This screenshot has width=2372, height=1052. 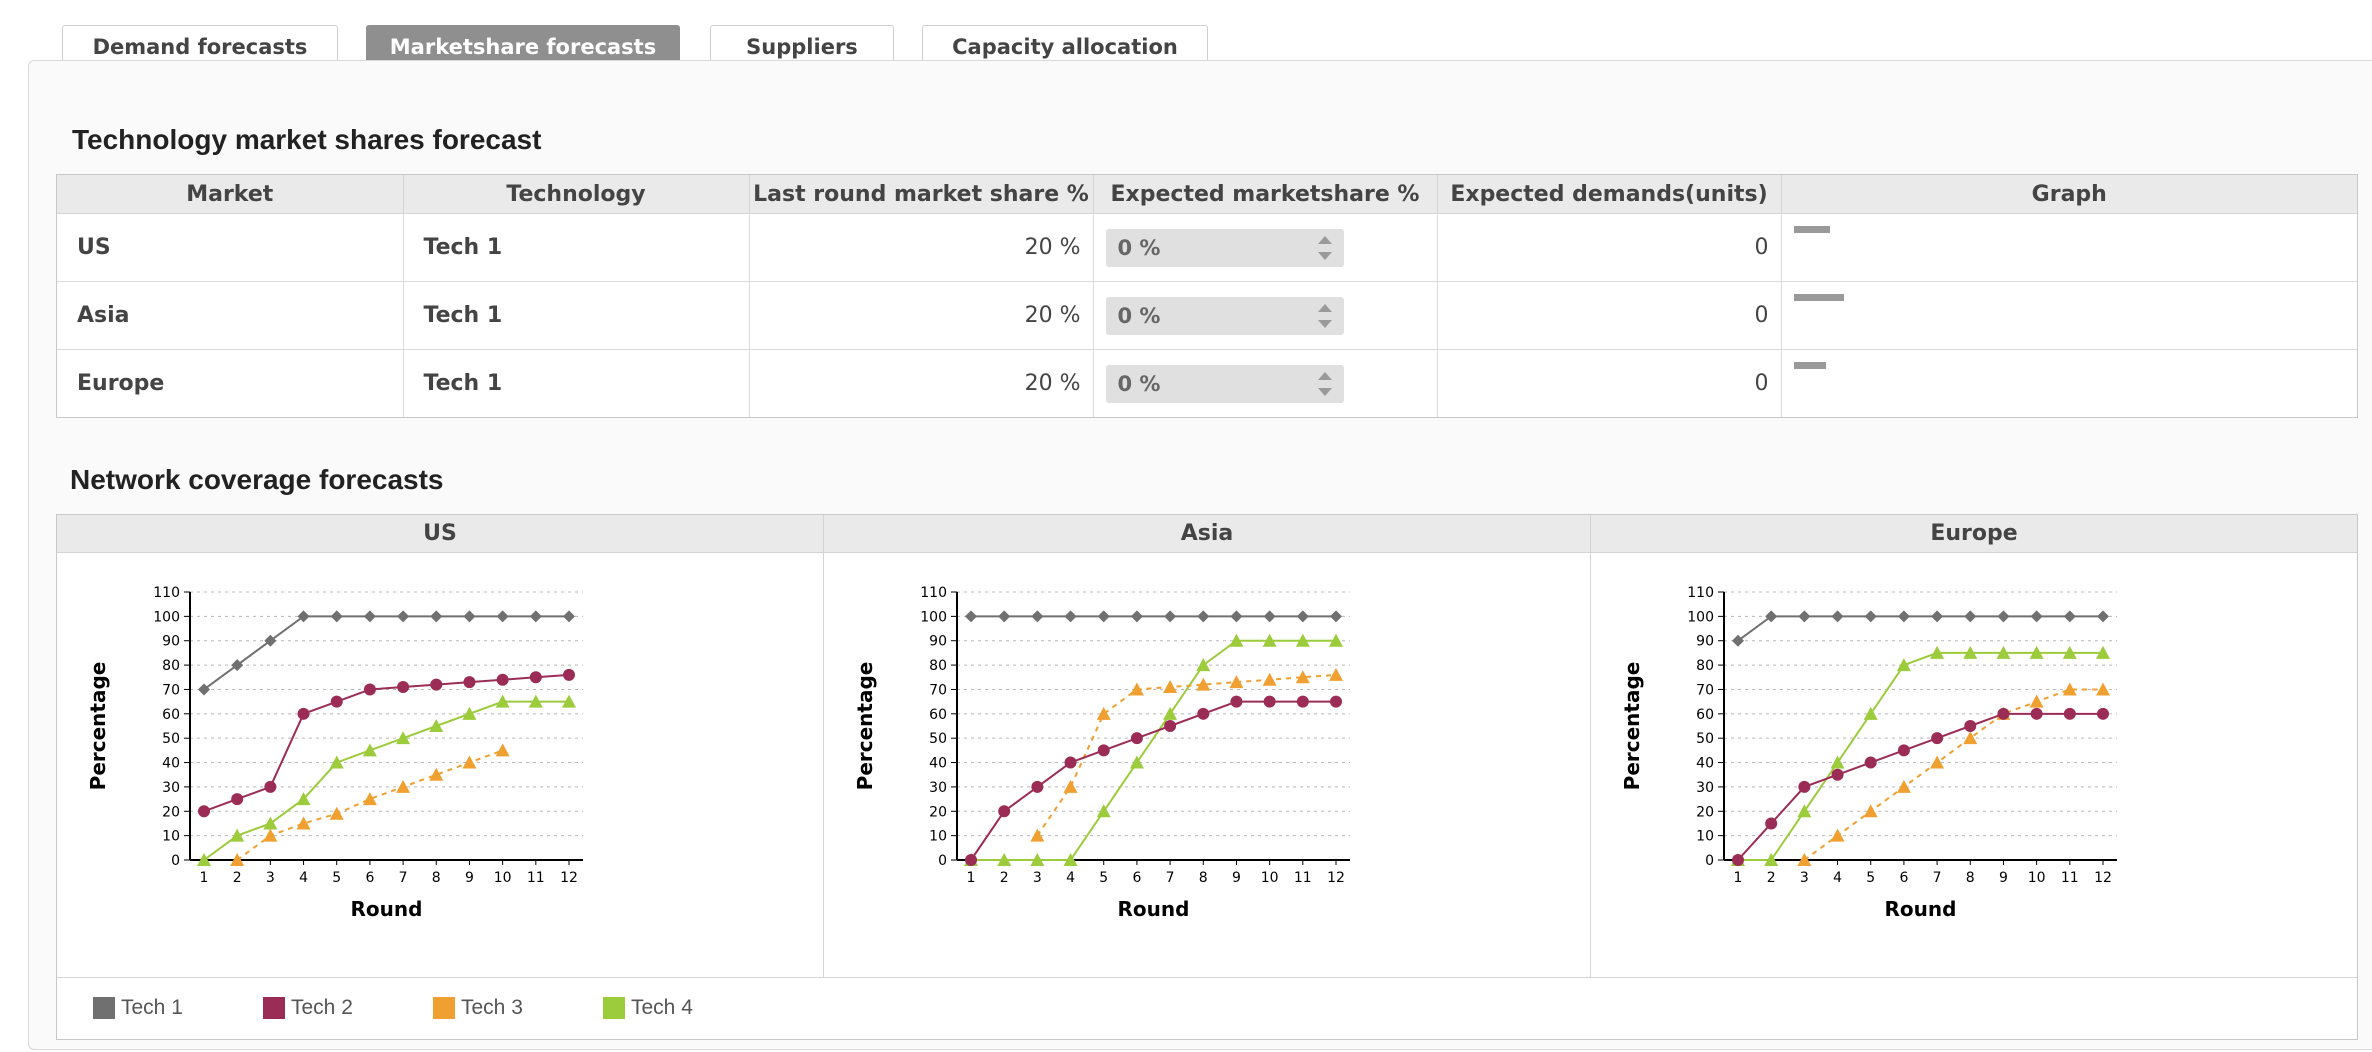 I want to click on legend-label: Tech 1, so click(x=152, y=1007).